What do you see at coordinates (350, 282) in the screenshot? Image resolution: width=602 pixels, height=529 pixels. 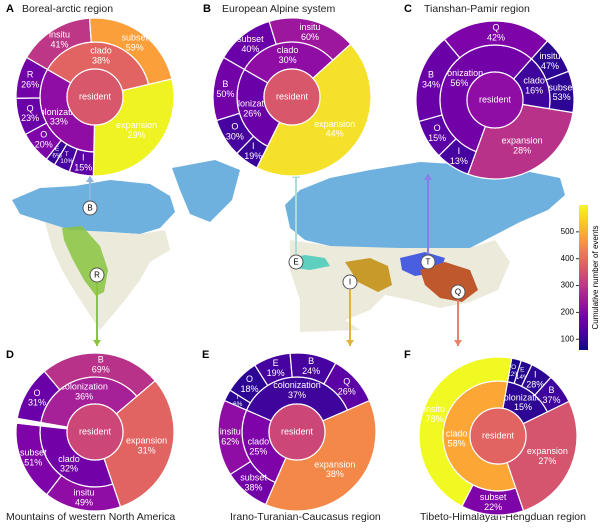 I see `map-marker-label: I` at bounding box center [350, 282].